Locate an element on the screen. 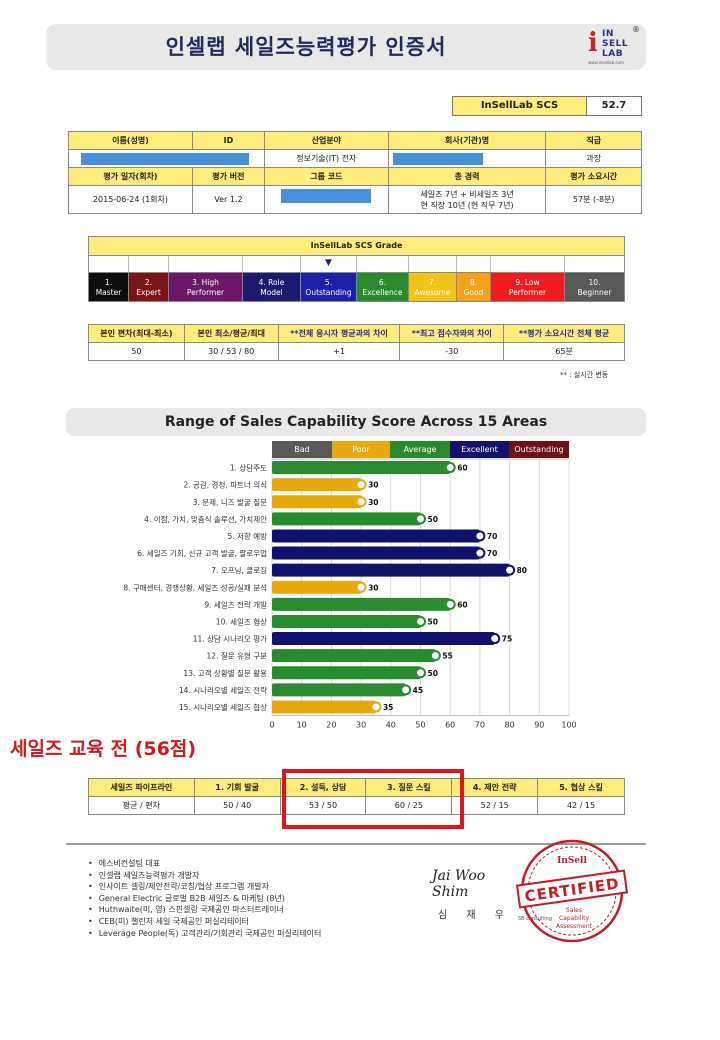 The width and height of the screenshot is (720, 1040). grade-level-8: 8. Good is located at coordinates (474, 287).